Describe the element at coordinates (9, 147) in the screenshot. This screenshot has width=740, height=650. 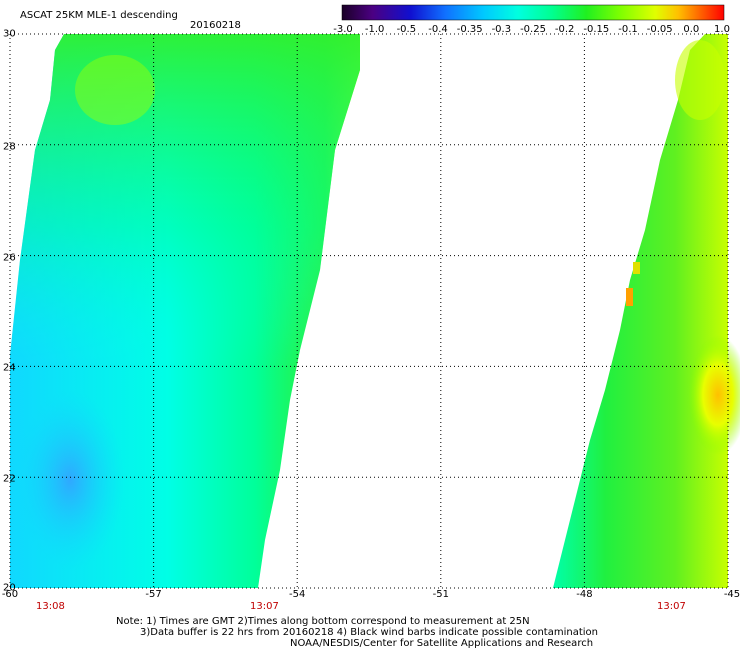
I see `y-tick-label: 28` at that location.